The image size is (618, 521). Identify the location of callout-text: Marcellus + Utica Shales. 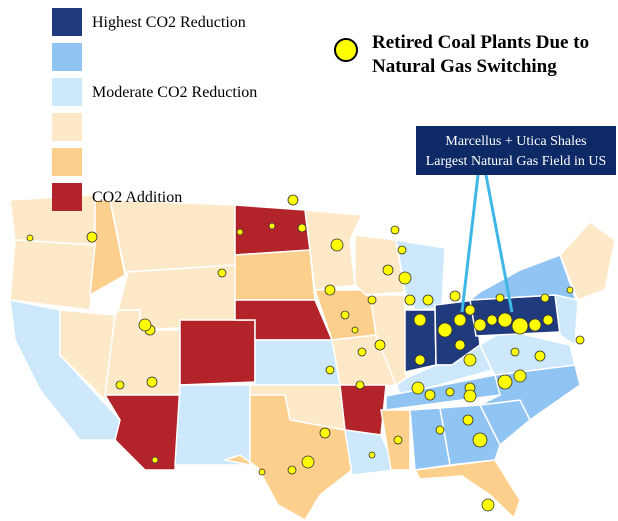
(515, 141).